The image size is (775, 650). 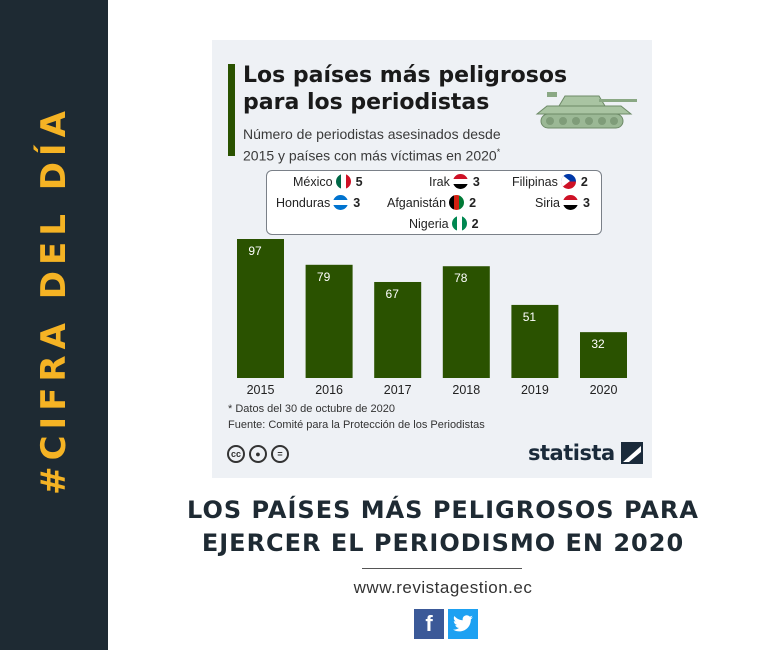 What do you see at coordinates (261, 390) in the screenshot?
I see `x-tick-label: 2015` at bounding box center [261, 390].